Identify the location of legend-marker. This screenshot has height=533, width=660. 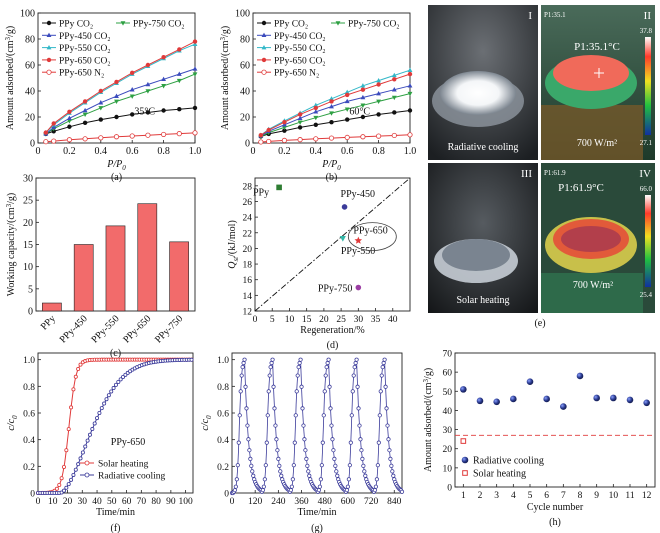
(465, 473).